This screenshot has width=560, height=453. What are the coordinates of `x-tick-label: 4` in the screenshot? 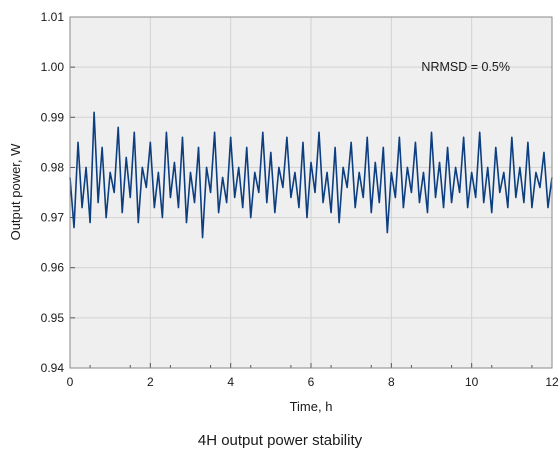 It's located at (230, 382).